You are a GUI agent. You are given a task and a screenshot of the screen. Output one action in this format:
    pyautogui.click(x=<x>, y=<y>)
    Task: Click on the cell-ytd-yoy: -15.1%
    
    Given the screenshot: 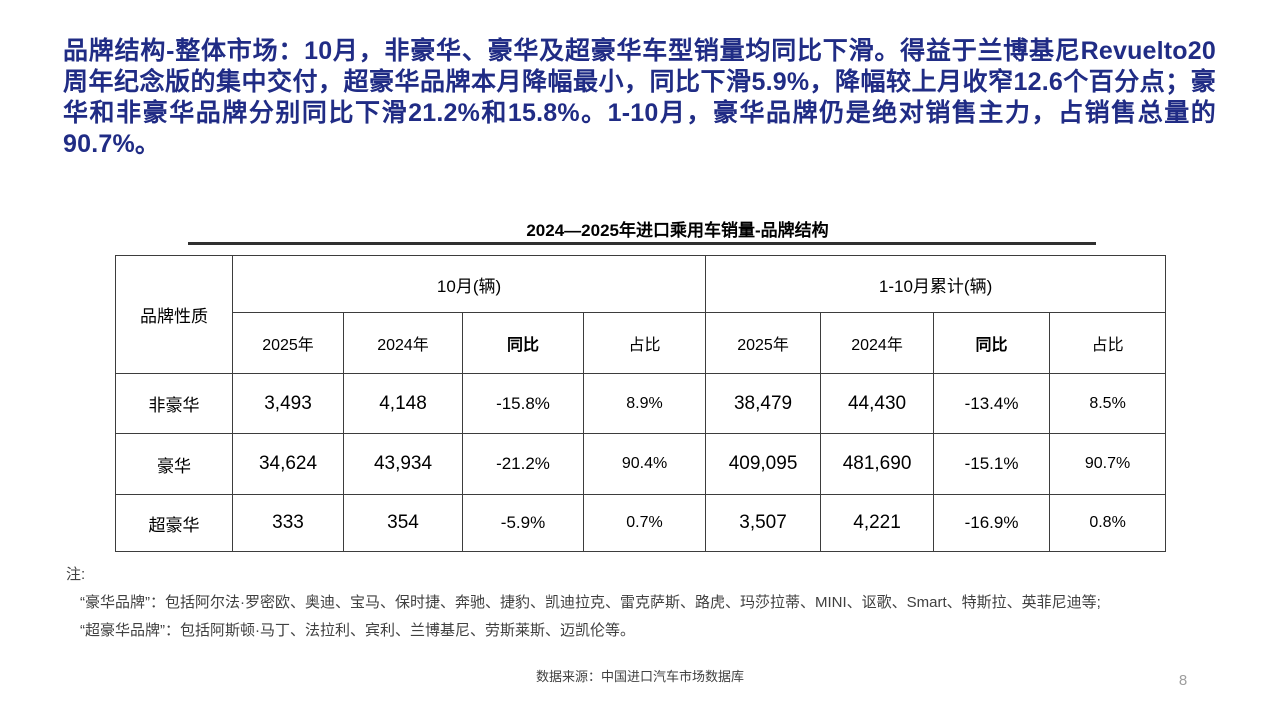 What is the action you would take?
    pyautogui.click(x=992, y=464)
    